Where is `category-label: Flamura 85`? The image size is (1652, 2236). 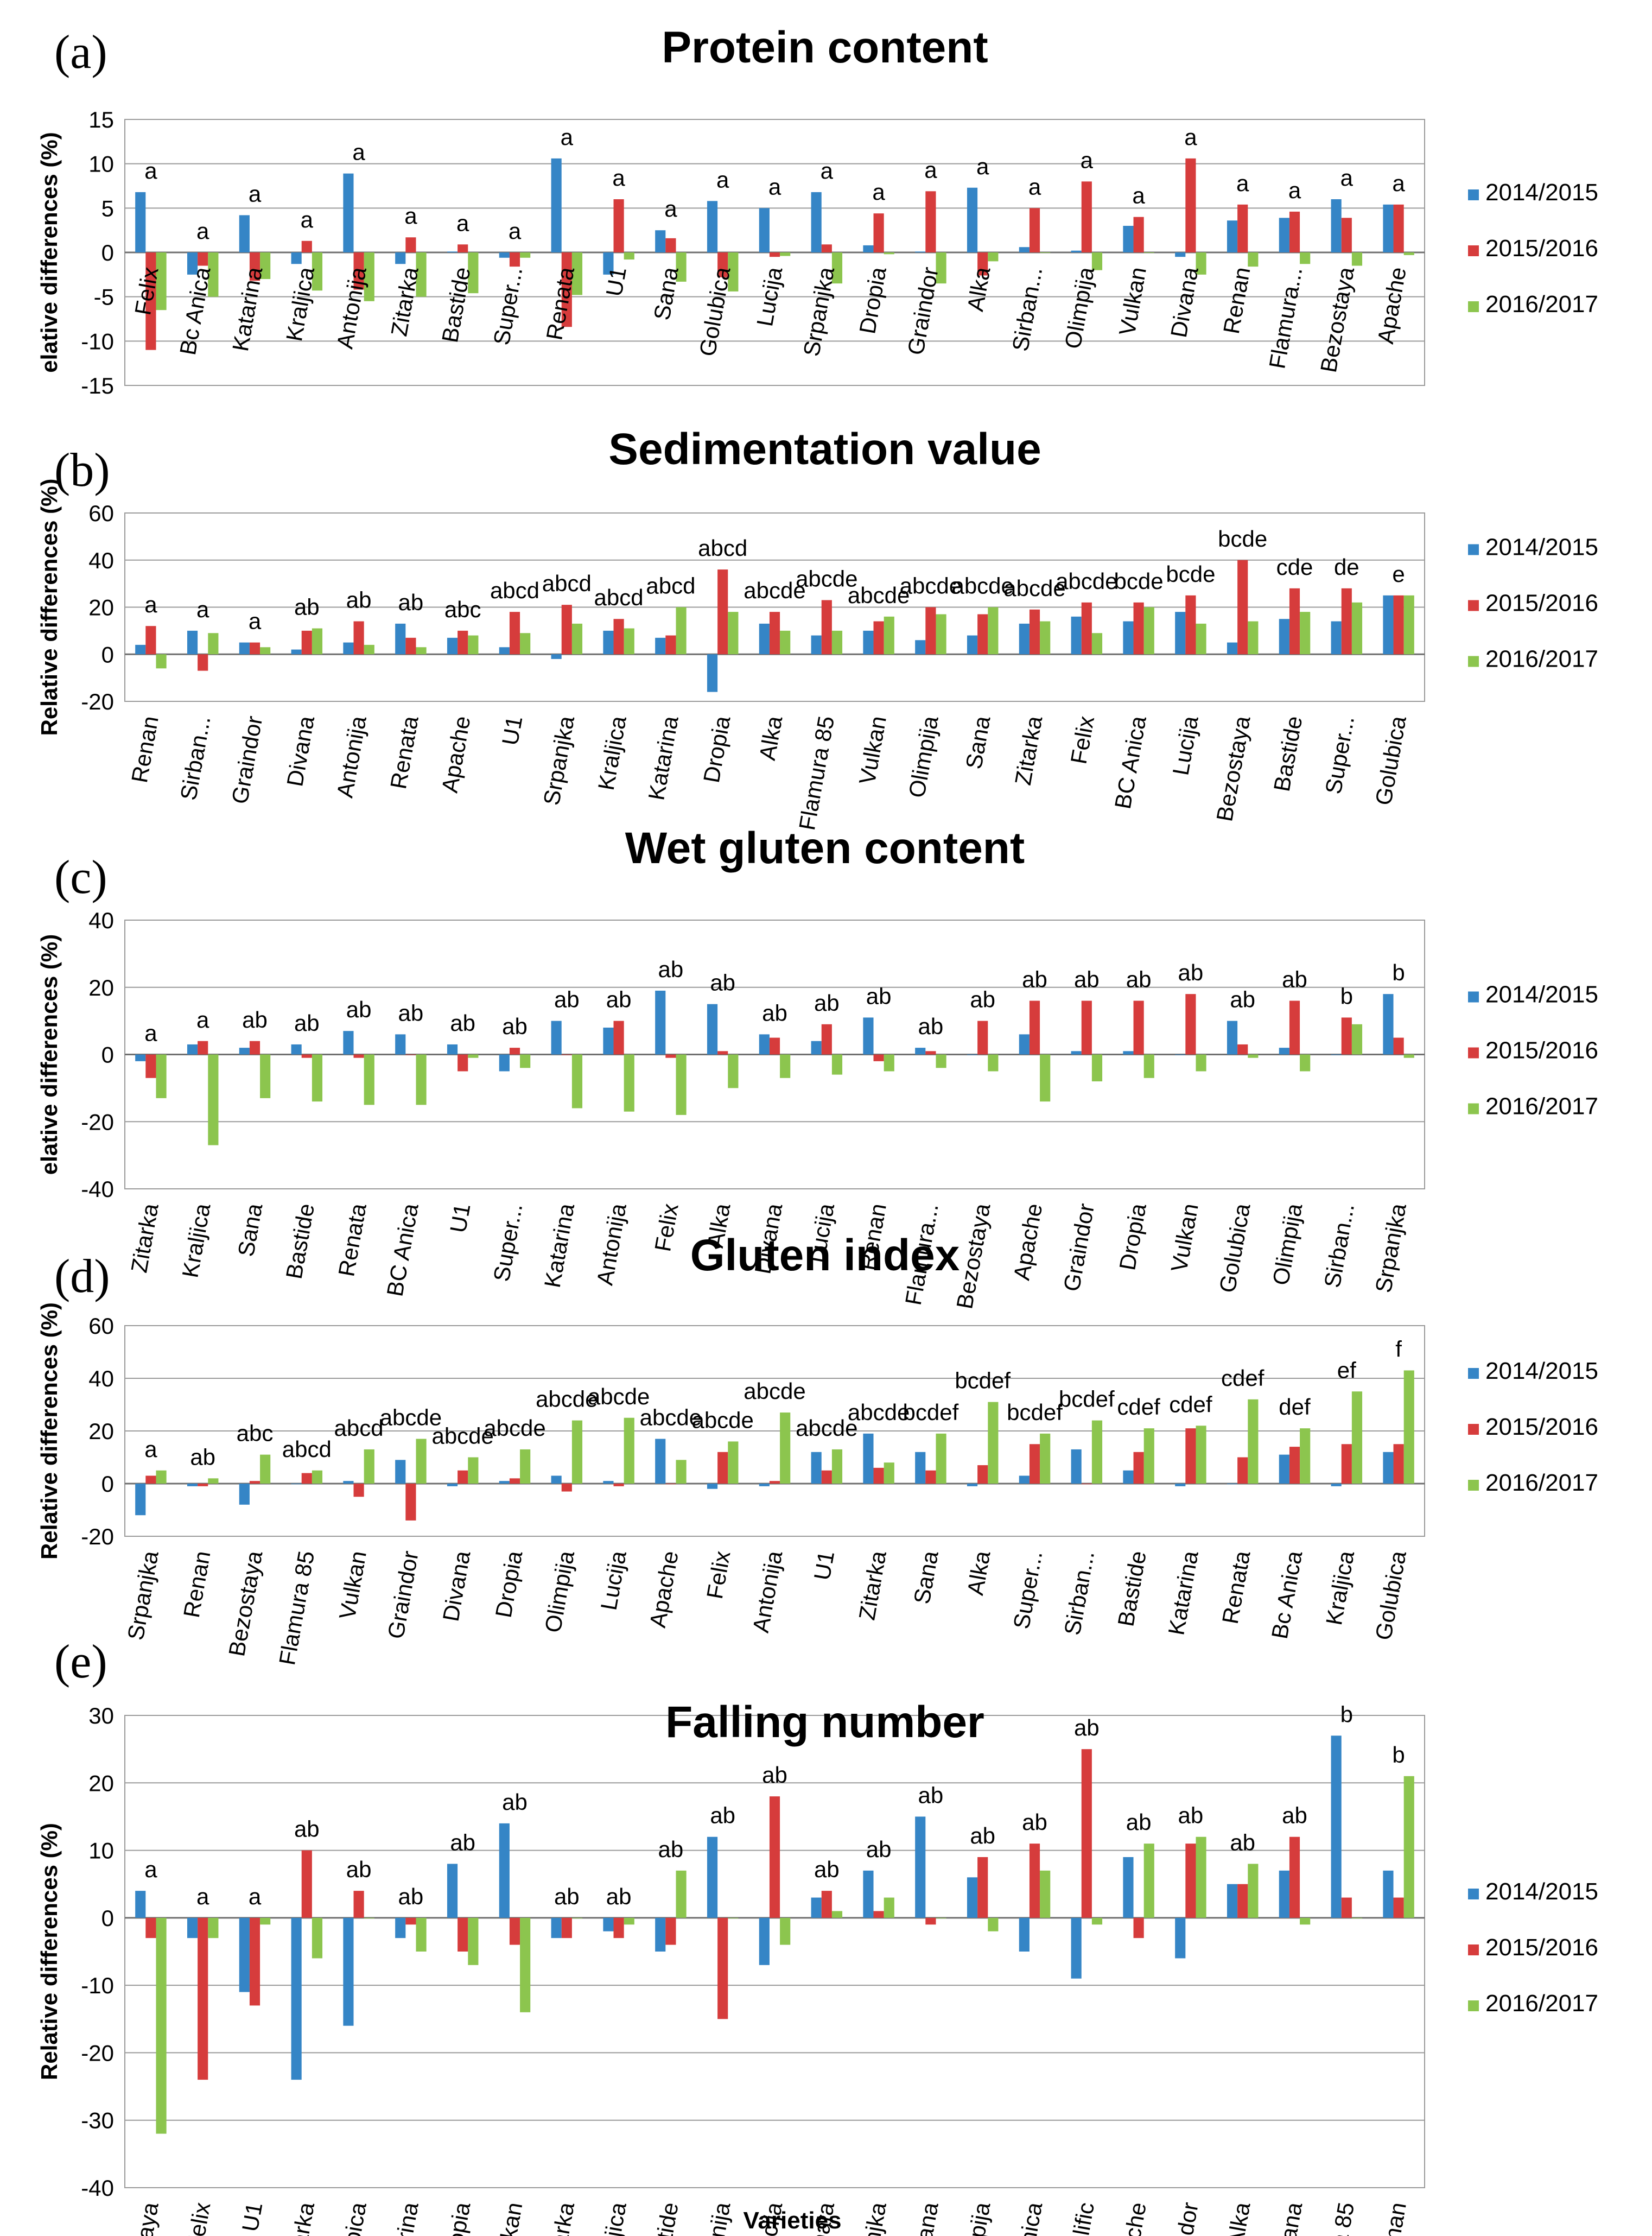
category-label: Flamura 85 is located at coordinates (296, 1608).